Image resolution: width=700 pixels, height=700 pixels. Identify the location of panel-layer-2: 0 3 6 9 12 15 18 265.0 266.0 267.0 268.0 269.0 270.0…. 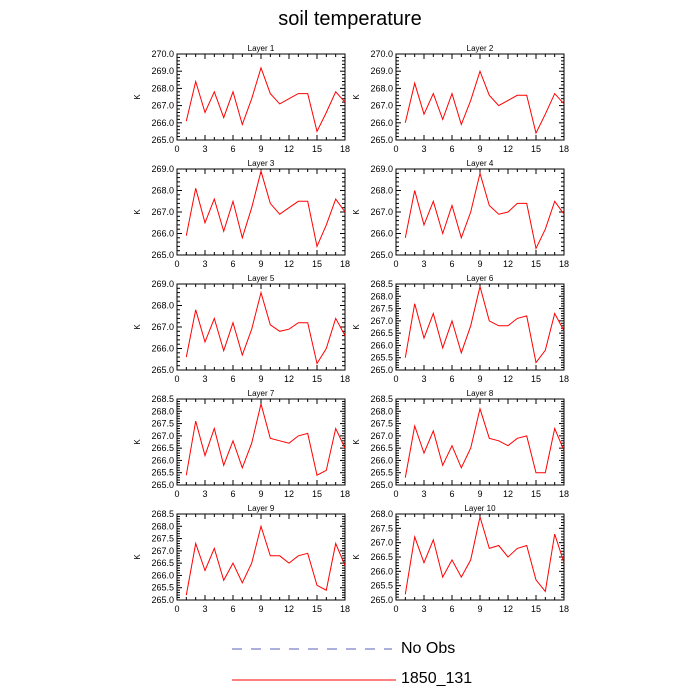
(460, 99).